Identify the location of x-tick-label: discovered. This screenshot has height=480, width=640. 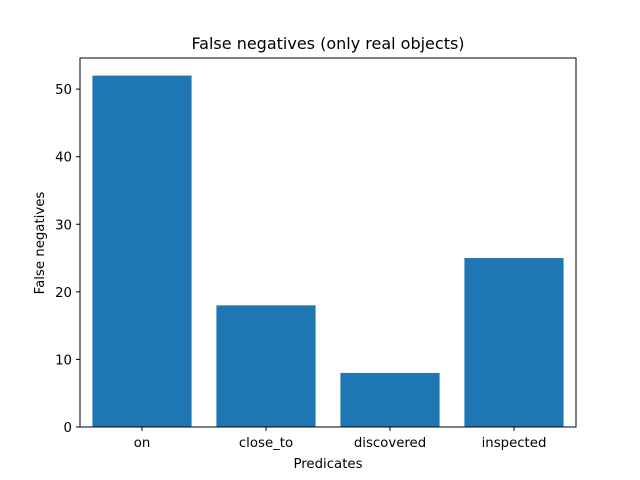
(390, 443).